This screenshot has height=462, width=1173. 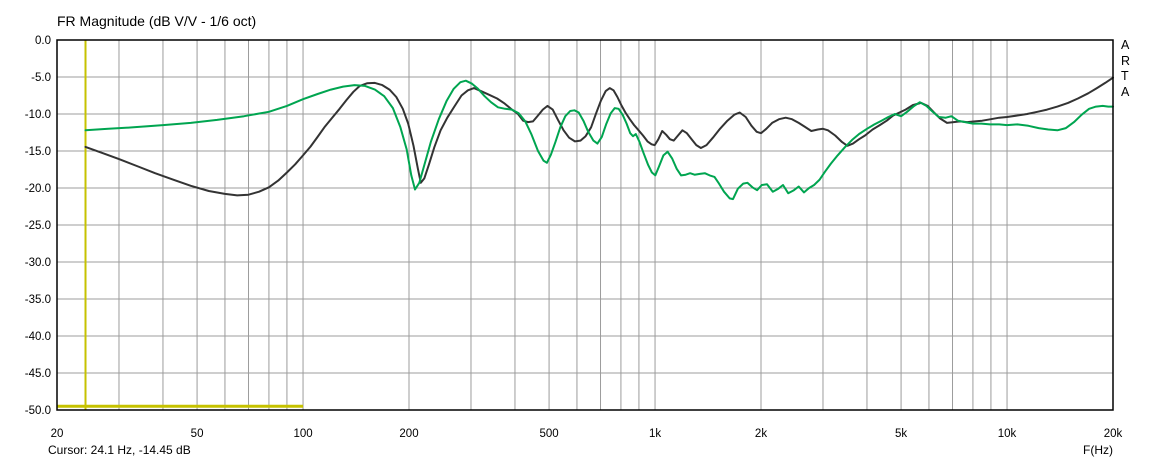 What do you see at coordinates (1126, 68) in the screenshot?
I see `arta-watermark: ARTA` at bounding box center [1126, 68].